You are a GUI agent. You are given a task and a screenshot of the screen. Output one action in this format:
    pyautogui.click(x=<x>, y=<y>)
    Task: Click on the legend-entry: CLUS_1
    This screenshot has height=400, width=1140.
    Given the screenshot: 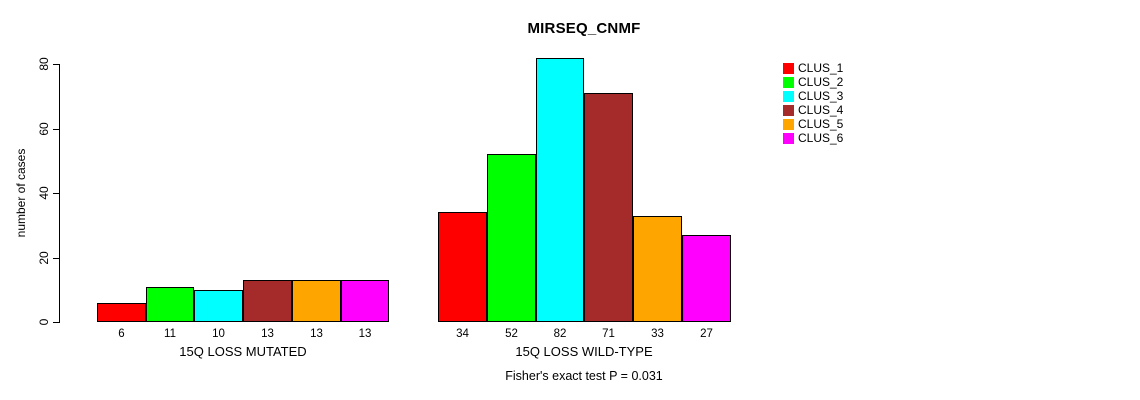 What is the action you would take?
    pyautogui.click(x=813, y=68)
    